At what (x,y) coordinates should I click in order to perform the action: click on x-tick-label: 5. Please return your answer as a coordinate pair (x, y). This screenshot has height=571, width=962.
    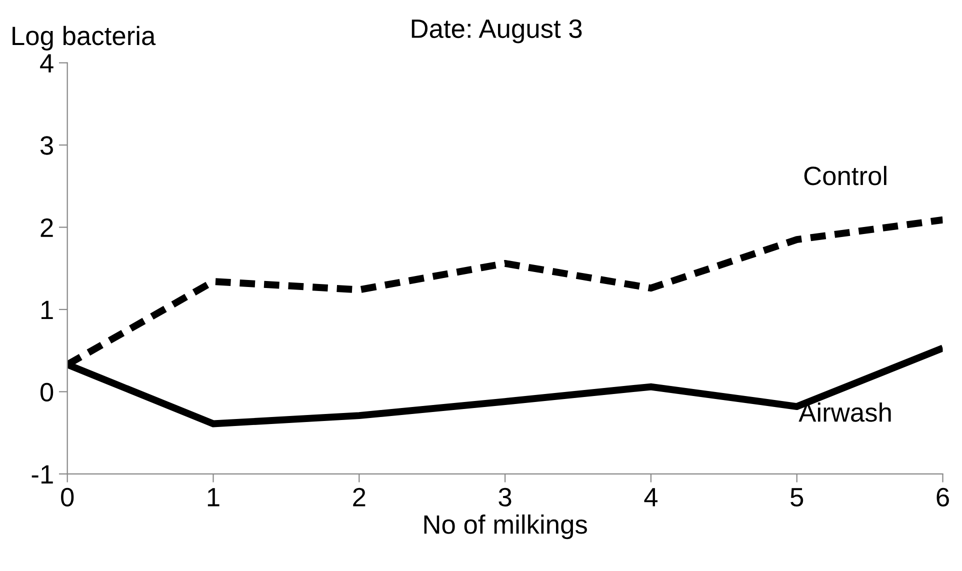
    Looking at the image, I should click on (797, 497).